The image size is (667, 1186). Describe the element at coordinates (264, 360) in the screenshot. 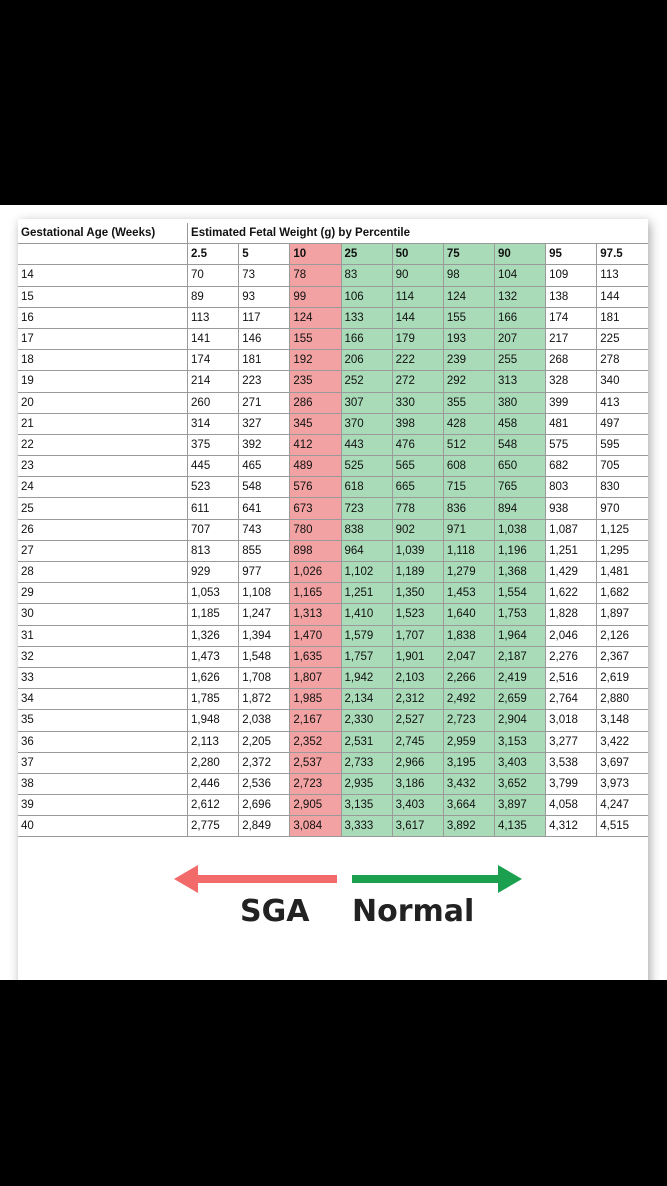

I see `weight-cell: 181` at that location.